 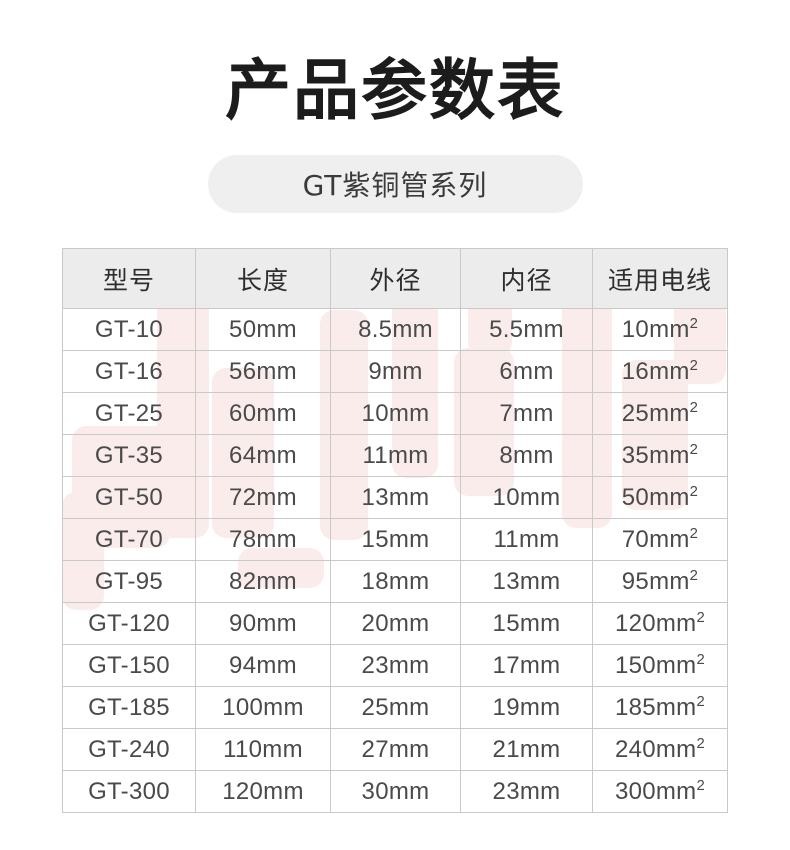 What do you see at coordinates (129, 497) in the screenshot?
I see `cell-model: GT-50` at bounding box center [129, 497].